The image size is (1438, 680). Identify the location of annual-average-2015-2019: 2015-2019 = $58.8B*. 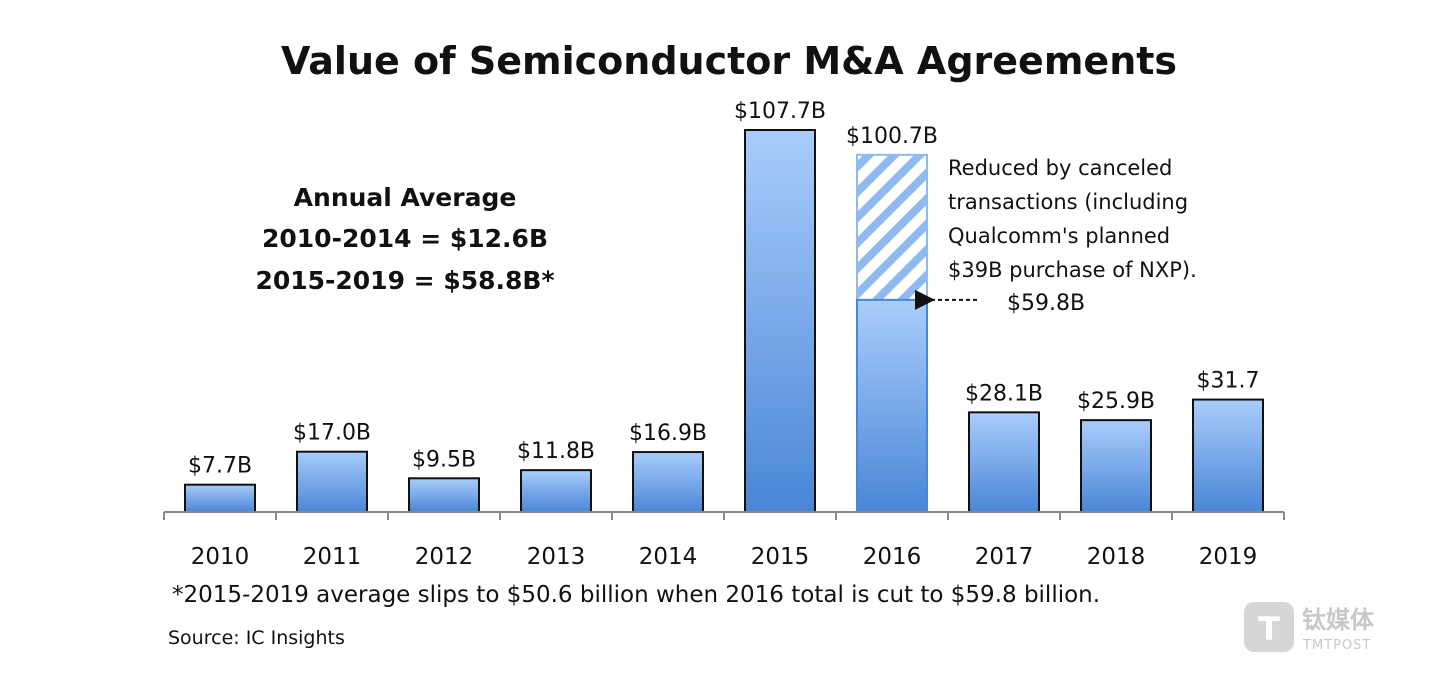
(404, 280).